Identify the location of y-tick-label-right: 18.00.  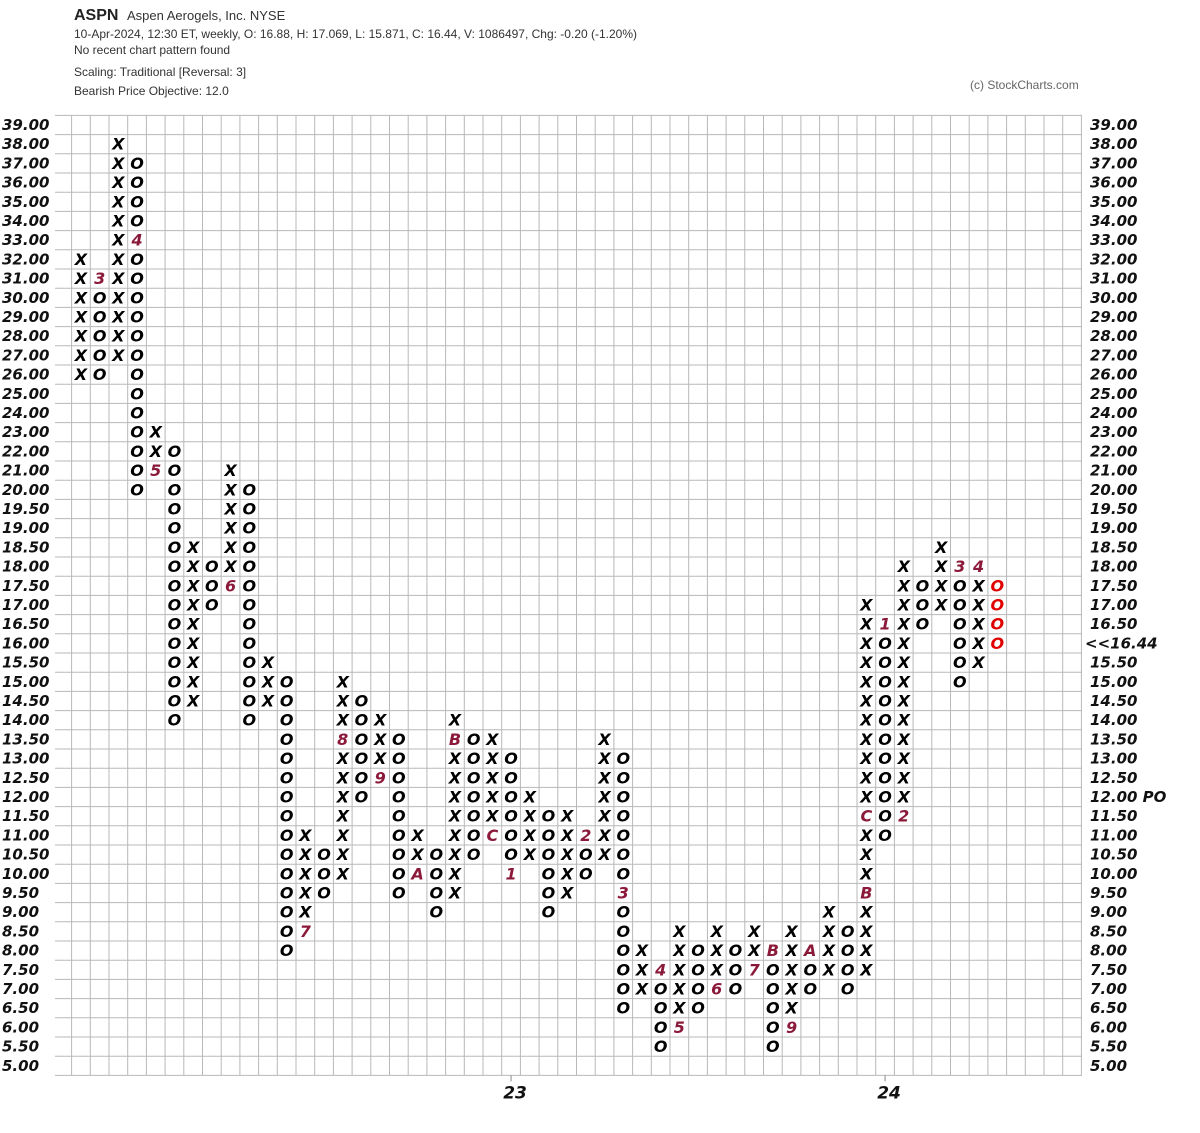
(1113, 567).